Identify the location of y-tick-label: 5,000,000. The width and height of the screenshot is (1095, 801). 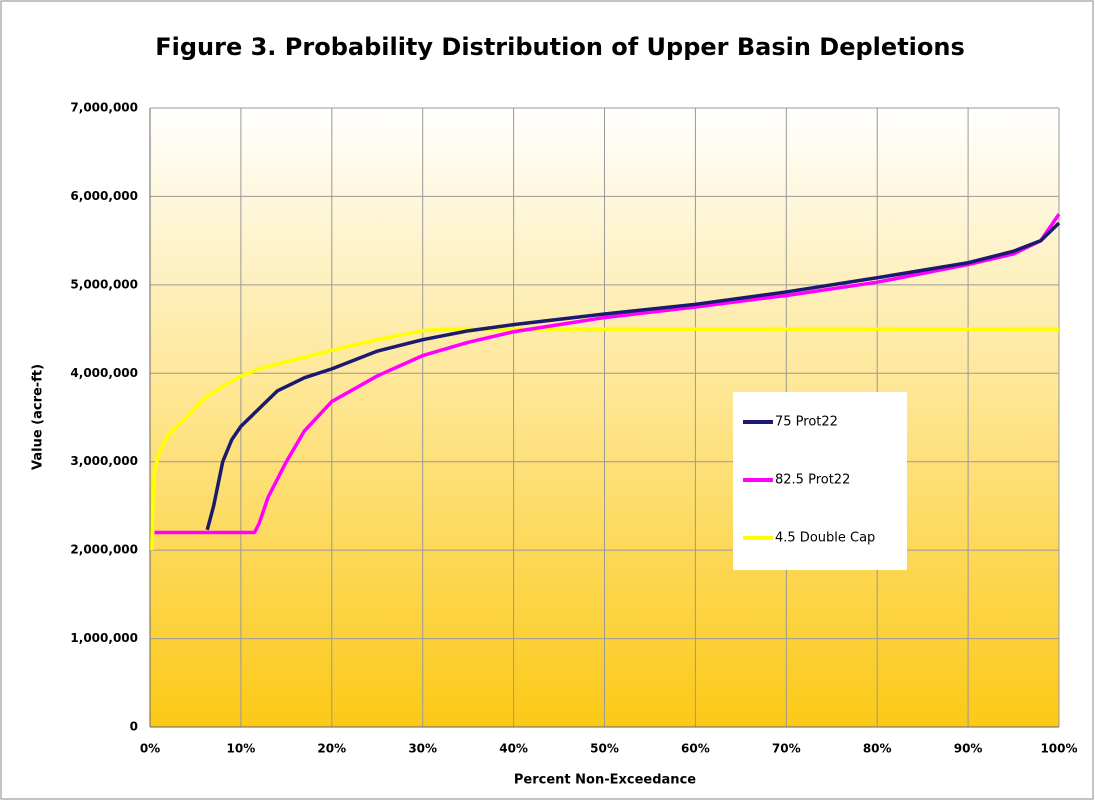
(104, 284).